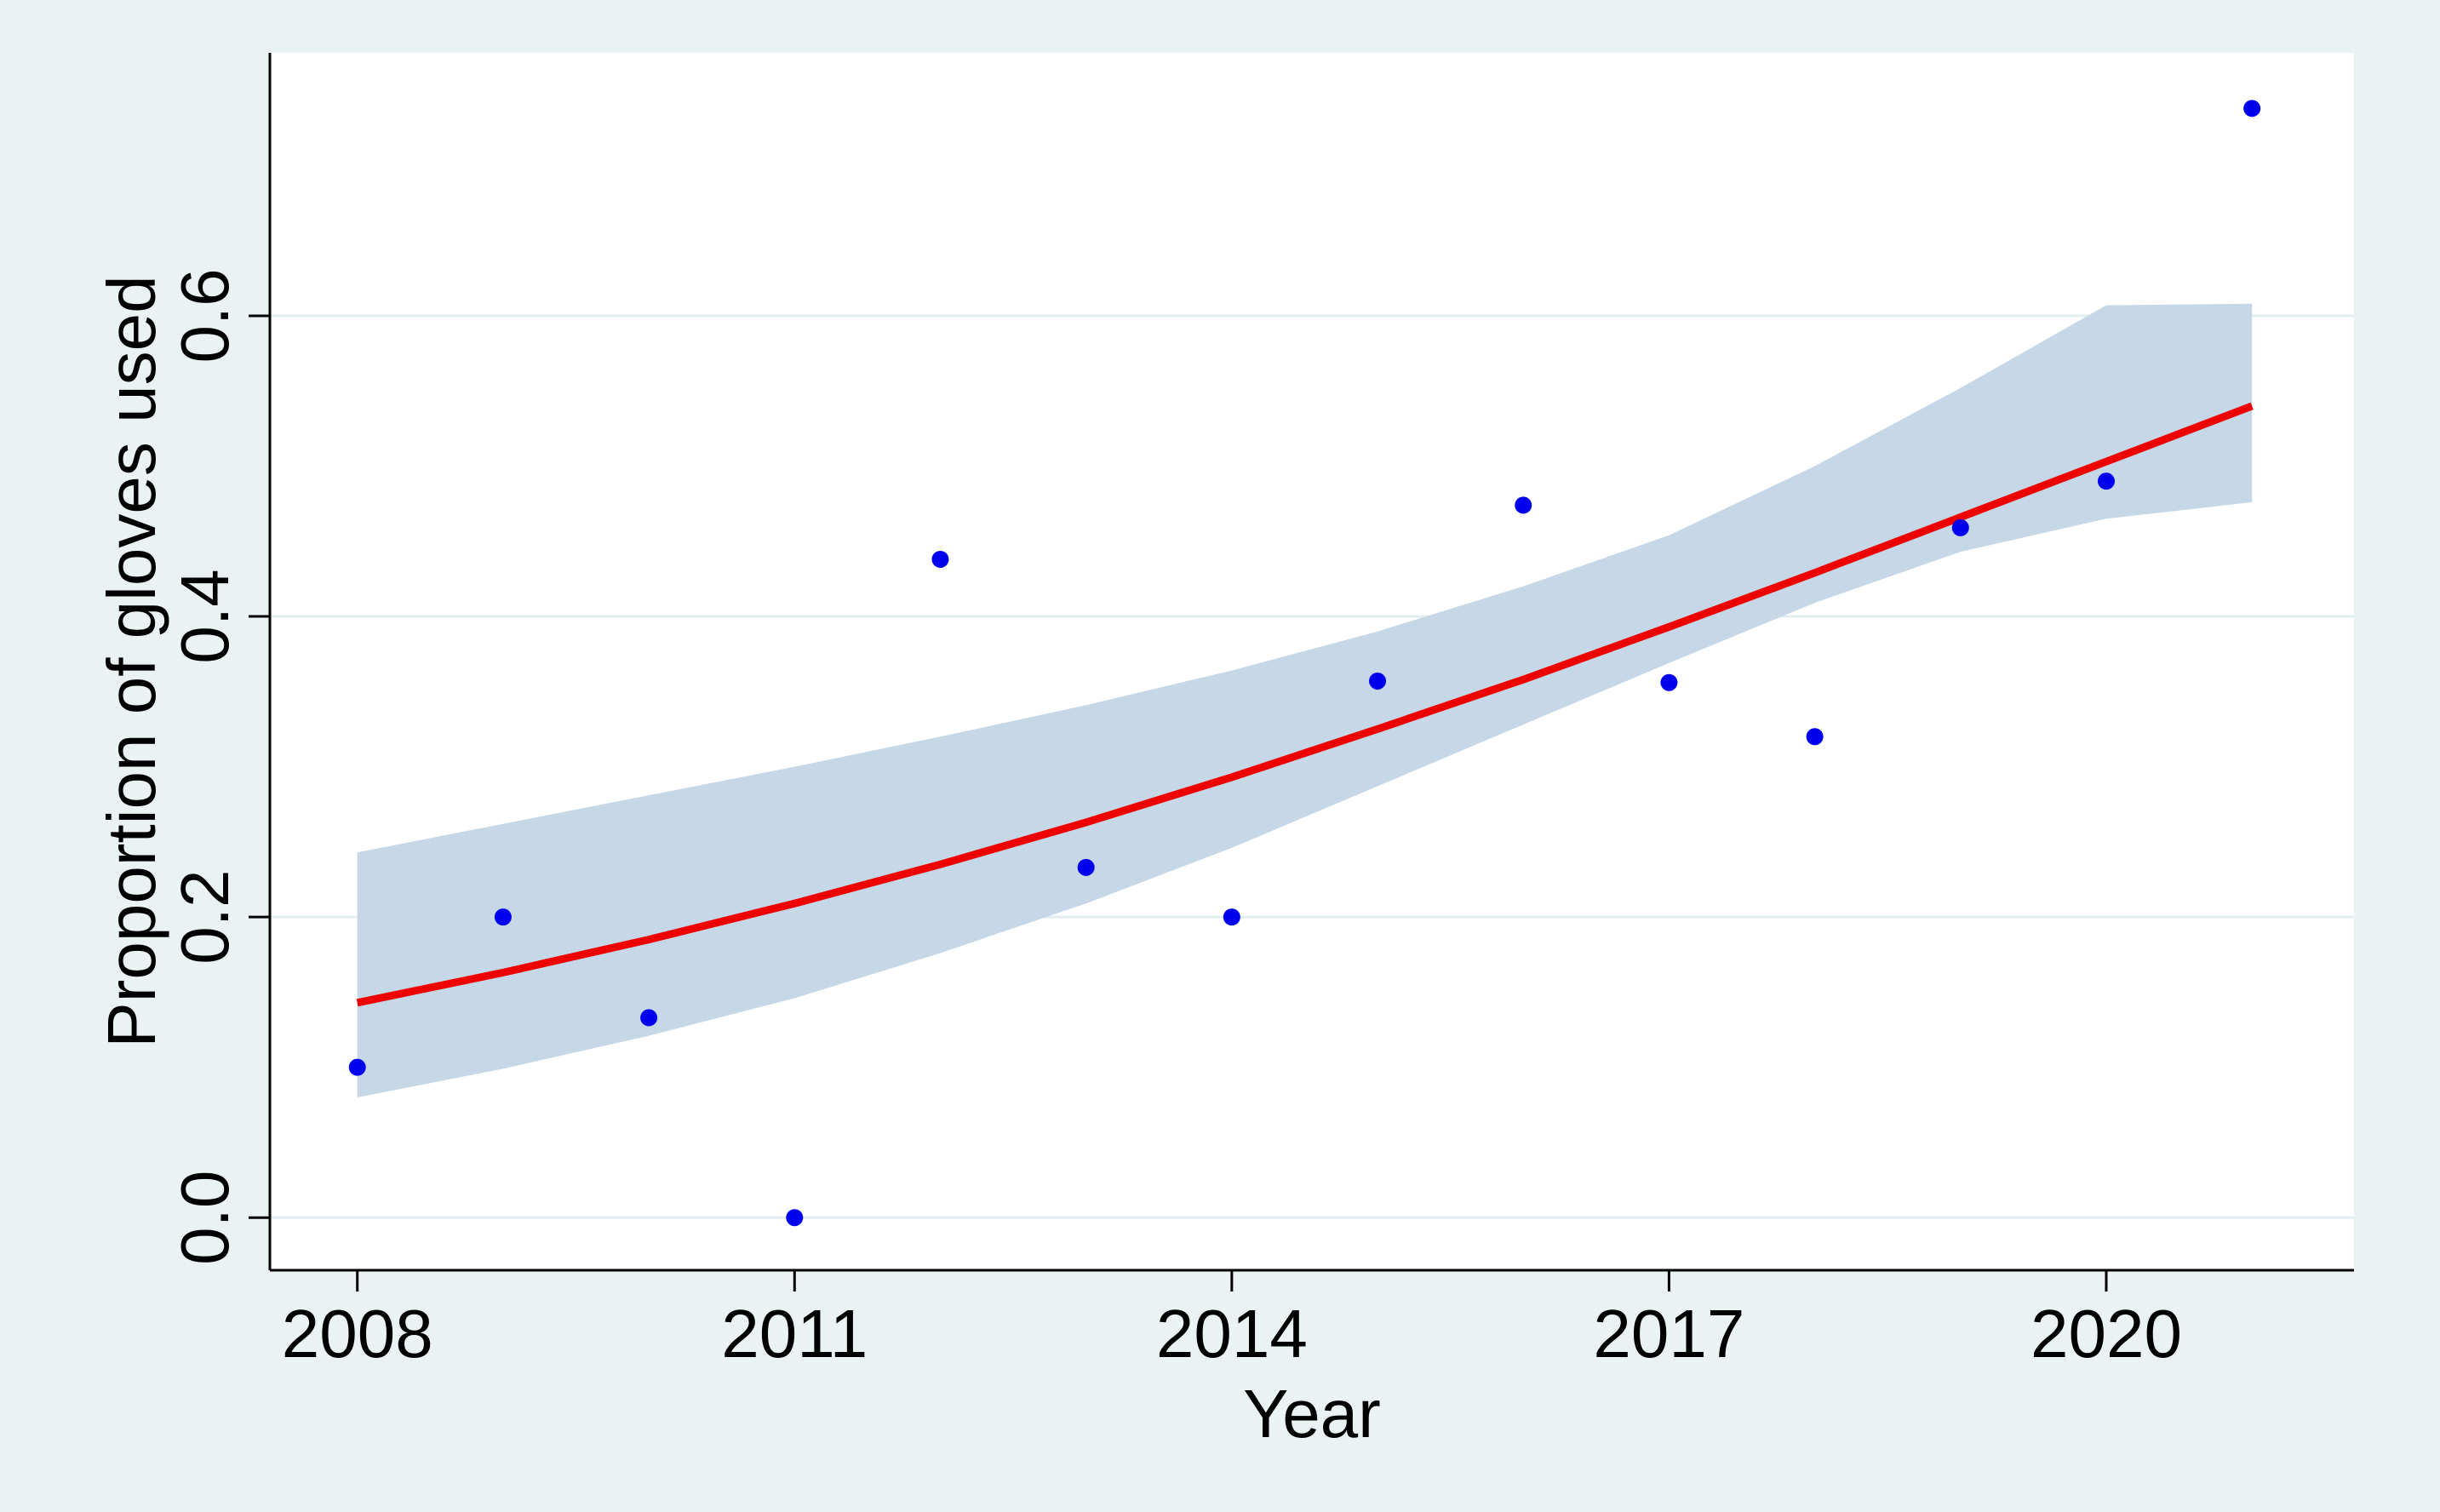  I want to click on x-tick-label: 2011, so click(794, 1334).